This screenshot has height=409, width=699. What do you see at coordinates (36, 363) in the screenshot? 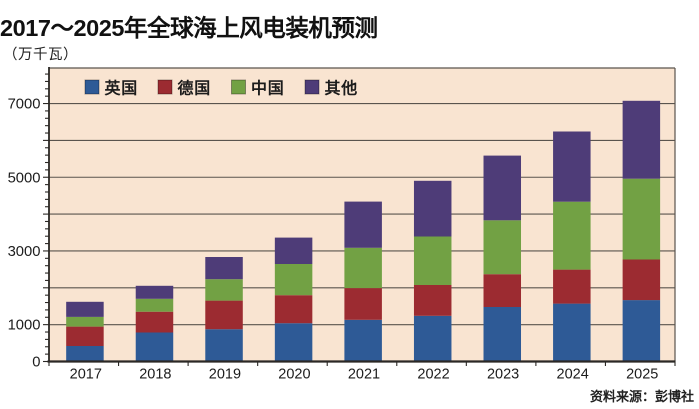
I see `svg-text: 0` at bounding box center [36, 363].